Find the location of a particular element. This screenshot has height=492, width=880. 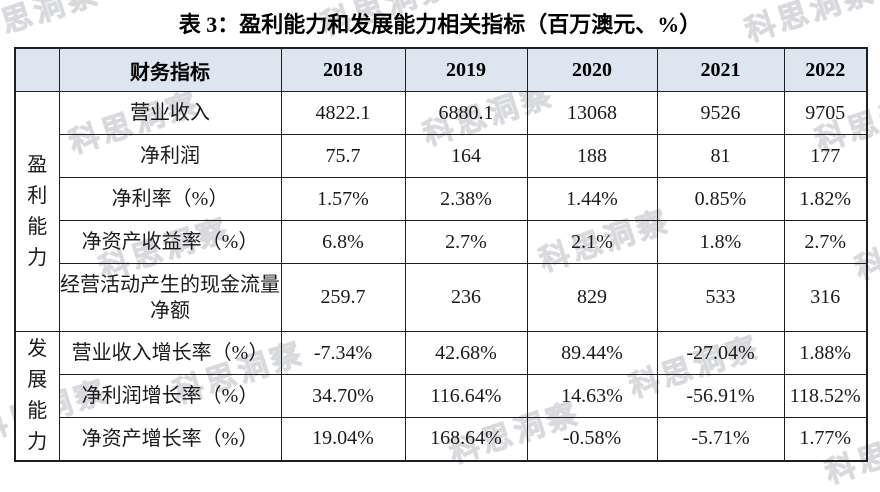

table-row: 净利润 75.7 164 188 81 177 is located at coordinates (441, 156).